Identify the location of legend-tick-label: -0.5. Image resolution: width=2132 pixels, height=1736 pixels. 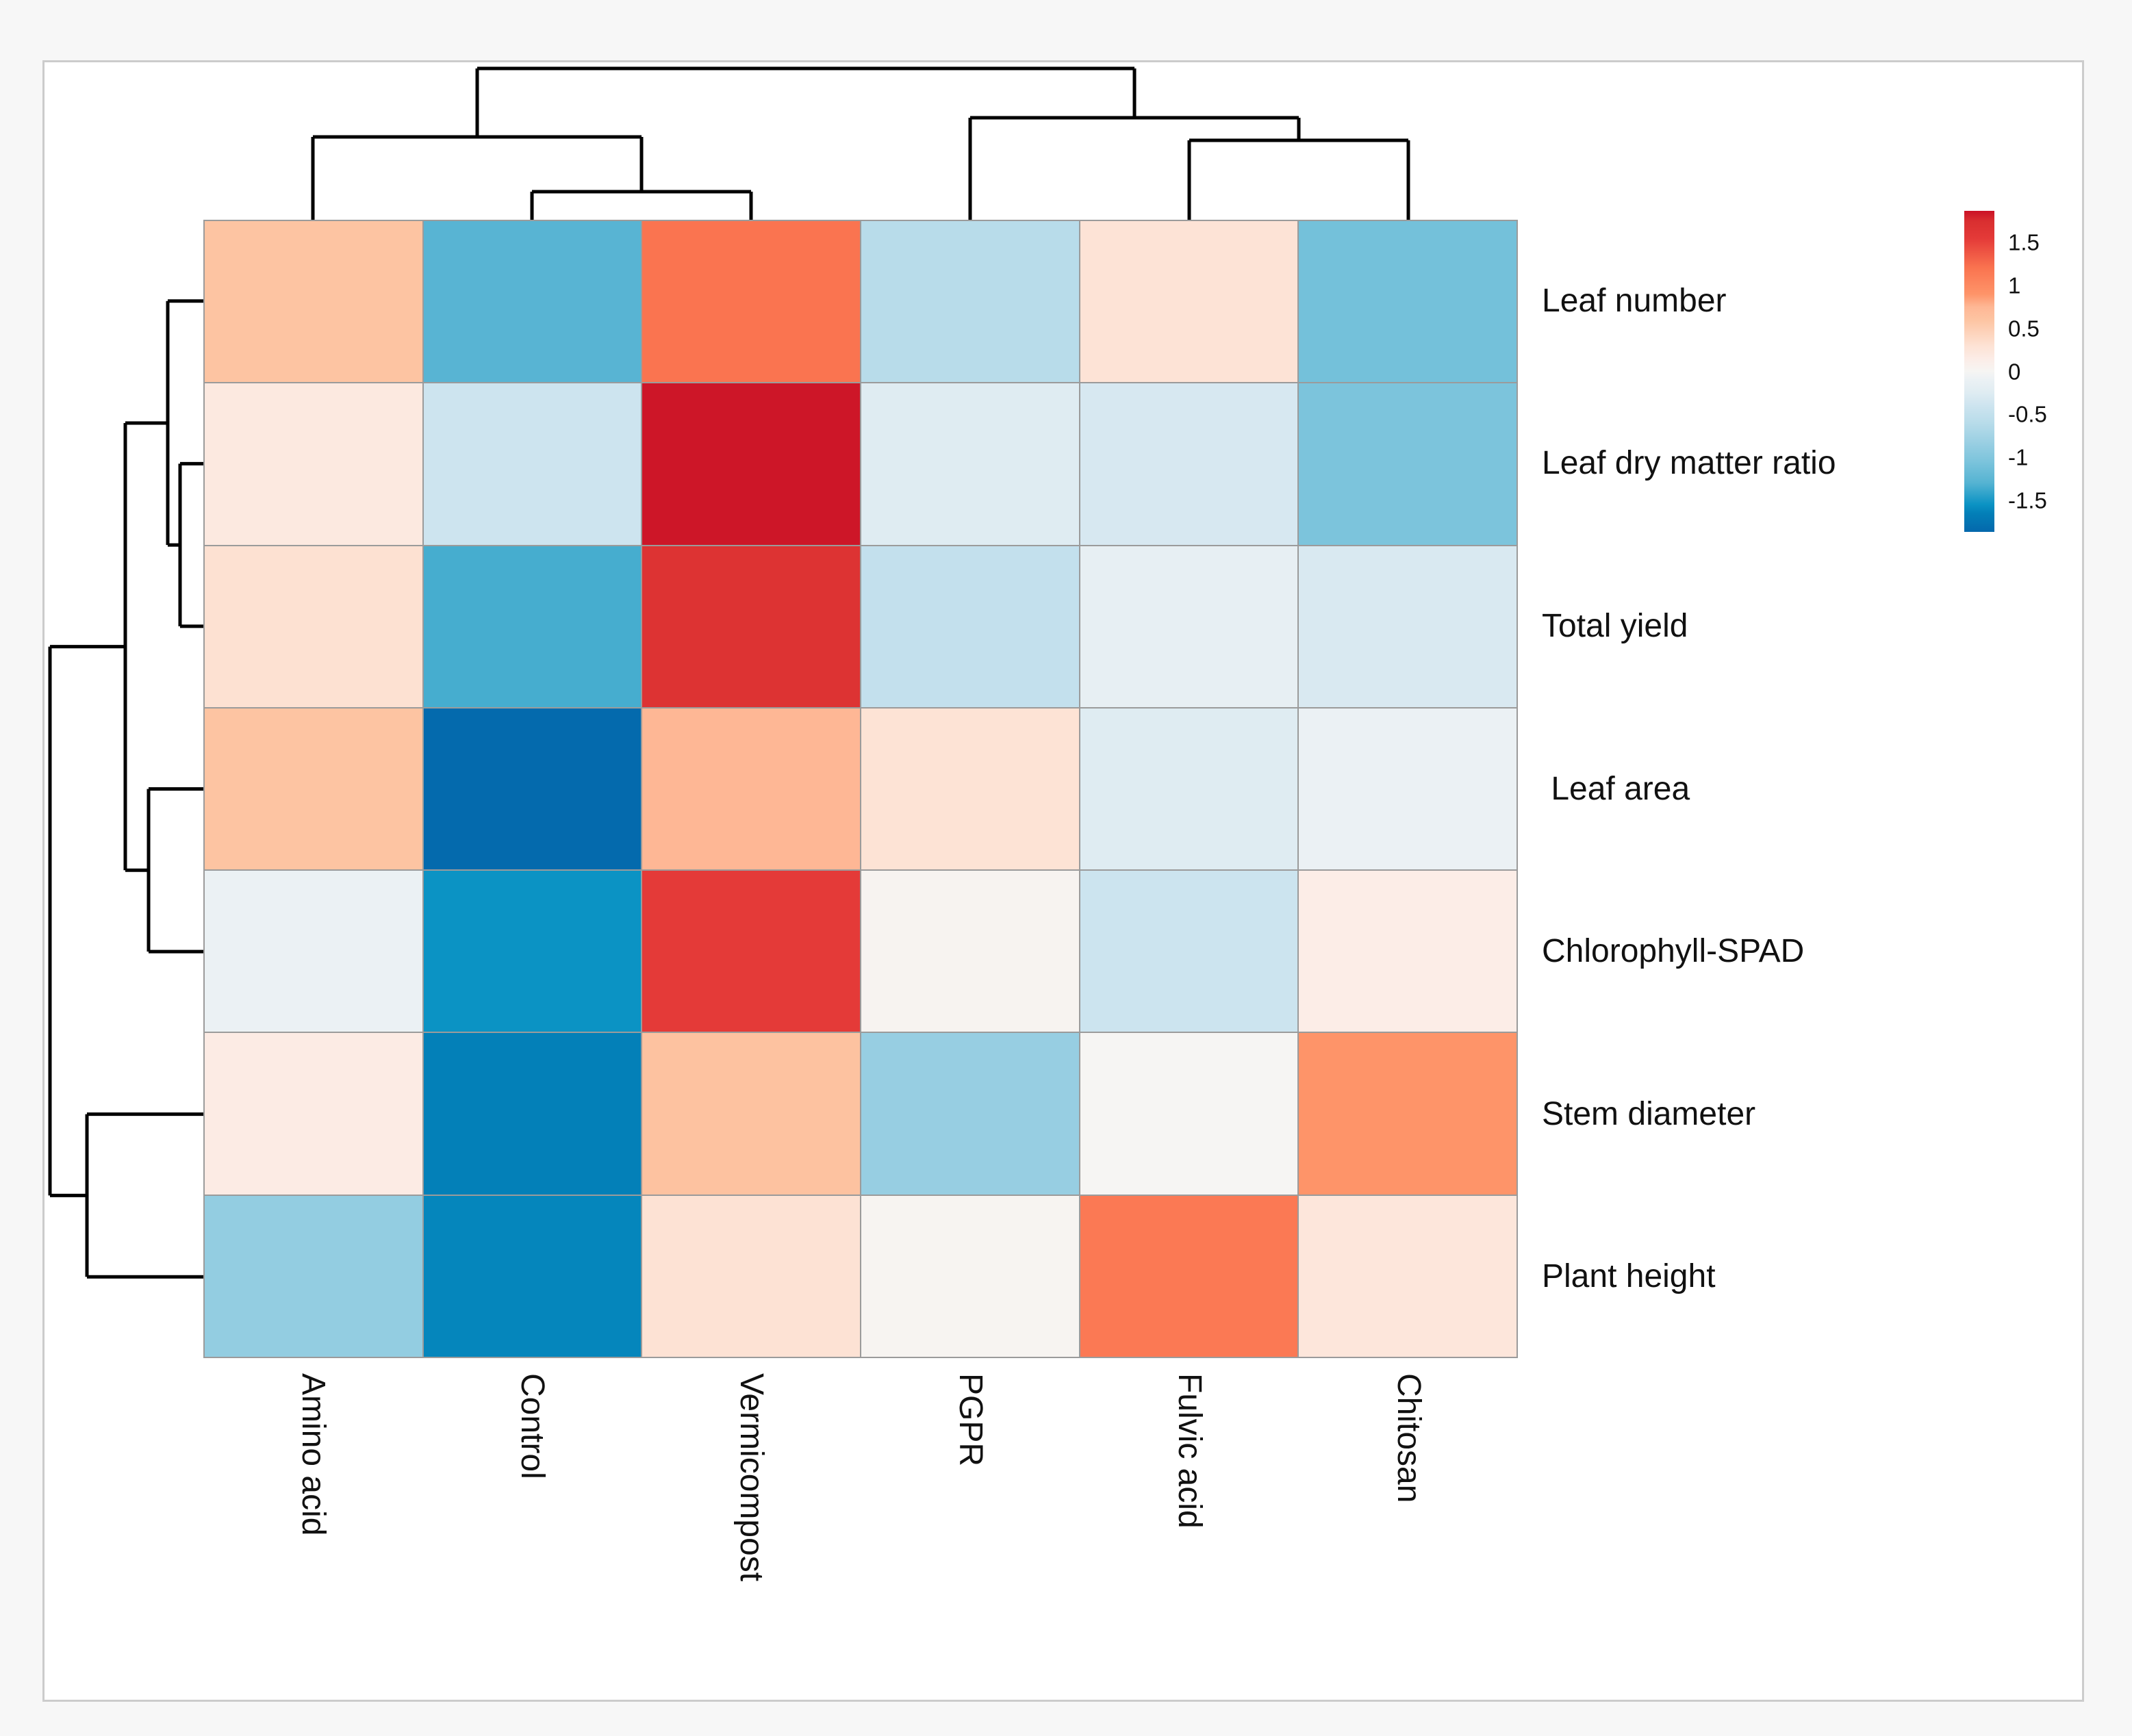
(2027, 414).